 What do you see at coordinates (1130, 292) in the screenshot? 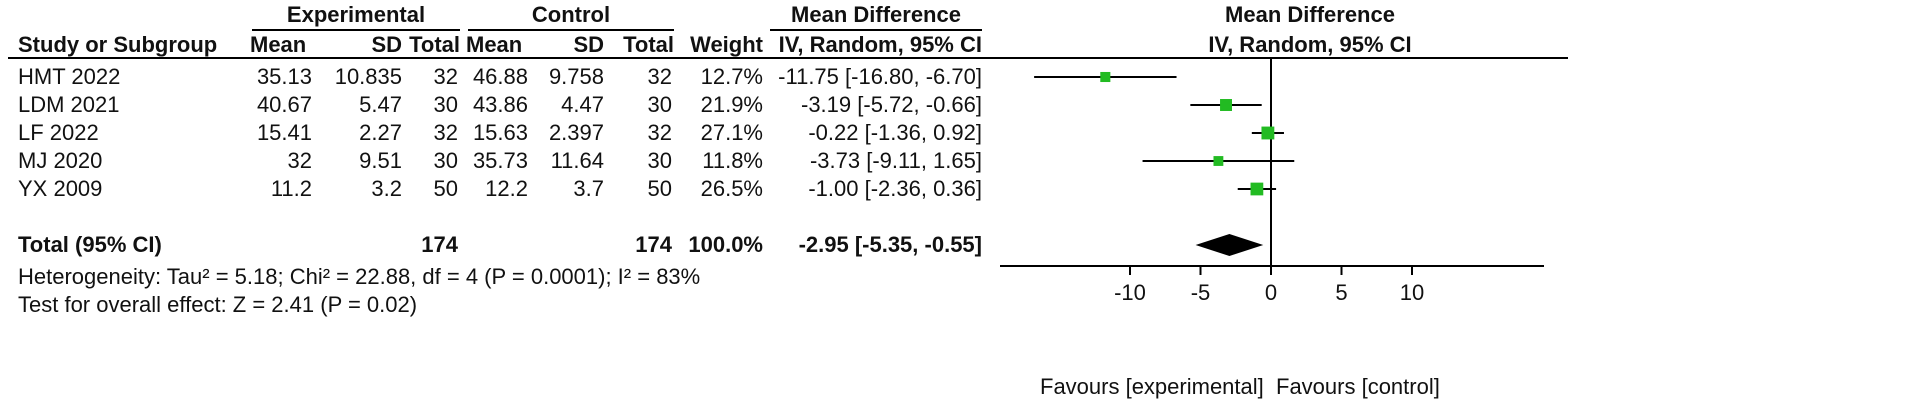
I see `x-tick-label: -10` at bounding box center [1130, 292].